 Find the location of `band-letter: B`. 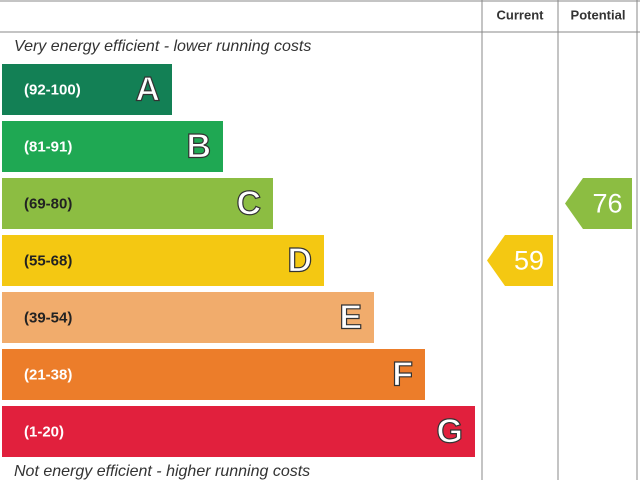

band-letter: B is located at coordinates (198, 146).